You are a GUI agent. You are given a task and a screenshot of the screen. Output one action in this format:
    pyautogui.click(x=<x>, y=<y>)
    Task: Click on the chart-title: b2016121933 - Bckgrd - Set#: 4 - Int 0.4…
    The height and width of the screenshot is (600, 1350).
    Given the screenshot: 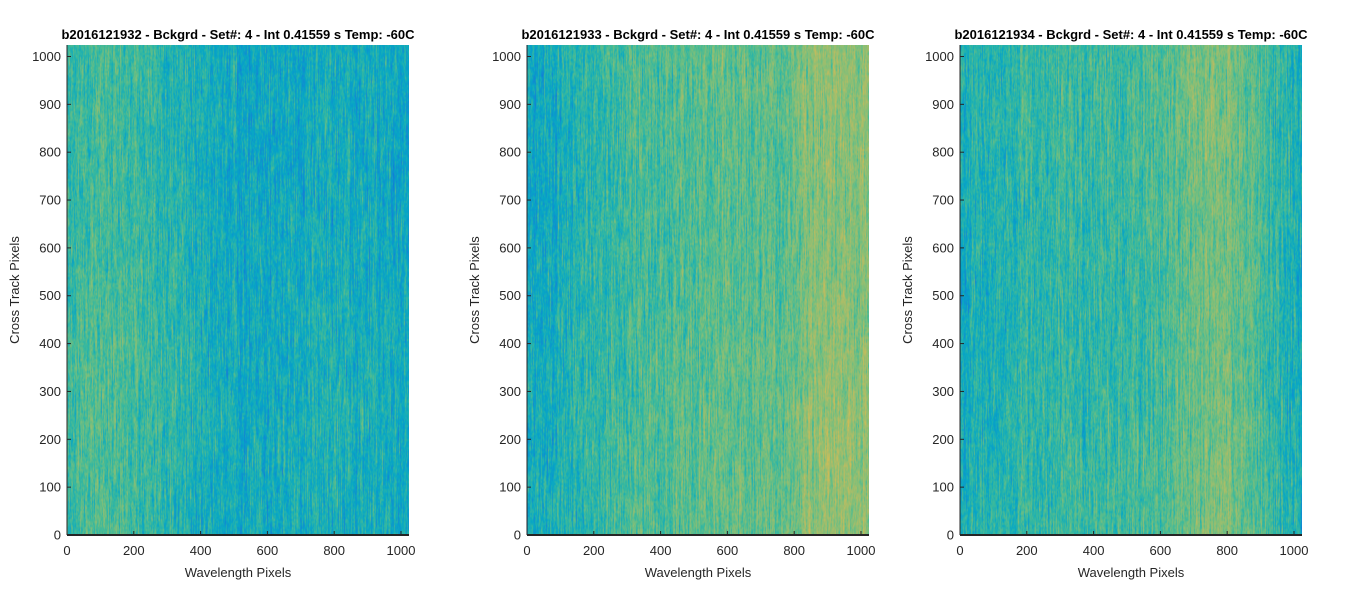 What is the action you would take?
    pyautogui.click(x=698, y=34)
    